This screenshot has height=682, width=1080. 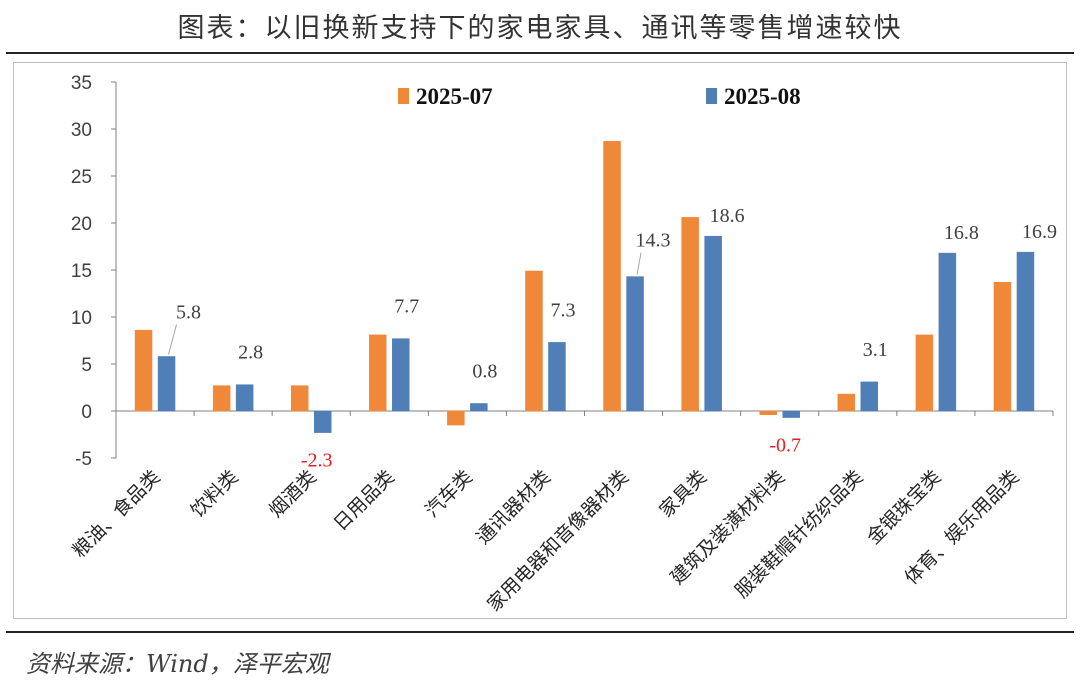 I want to click on data-label: 16.8, so click(x=961, y=233).